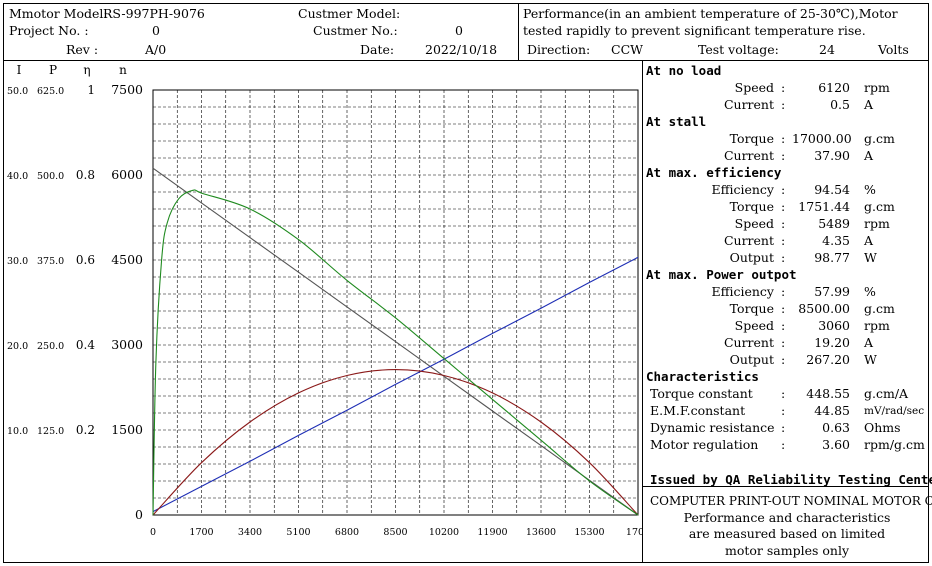  What do you see at coordinates (836, 240) in the screenshot?
I see `spec-value: 4.35` at bounding box center [836, 240].